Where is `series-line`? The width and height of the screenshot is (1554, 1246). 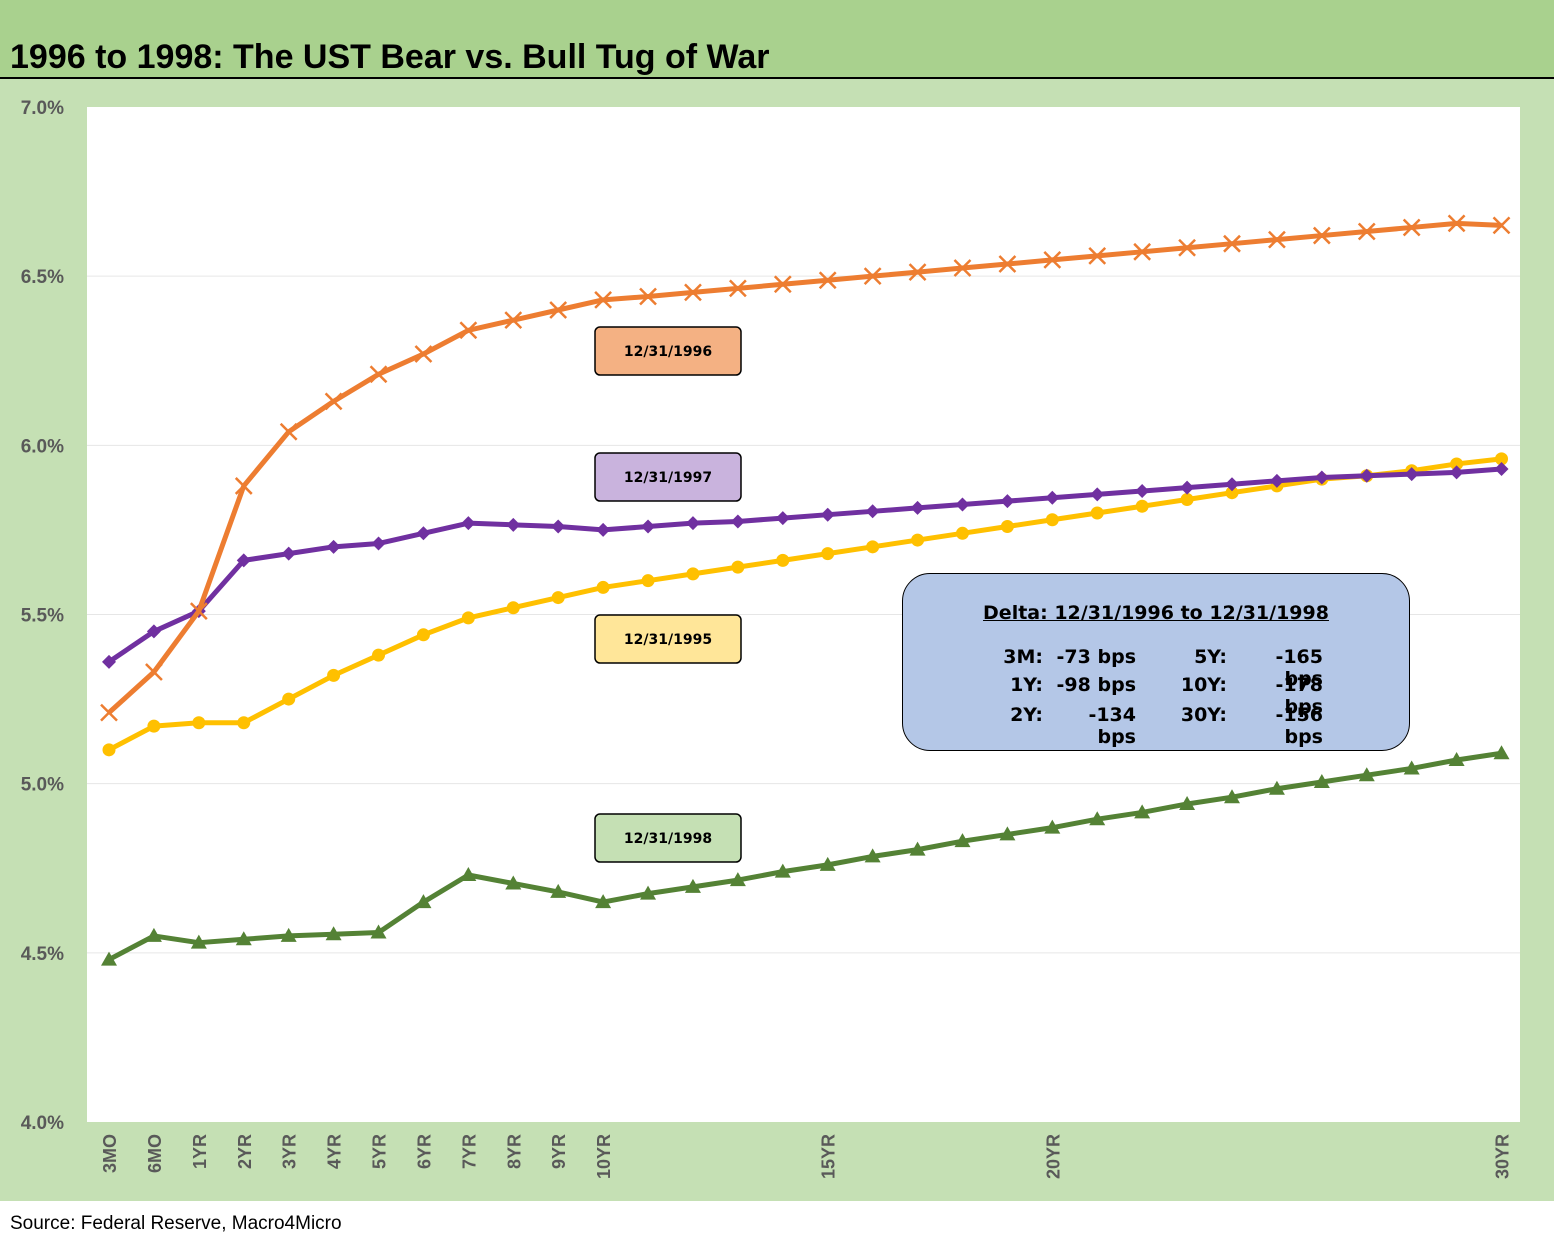 series-line is located at coordinates (804, 565).